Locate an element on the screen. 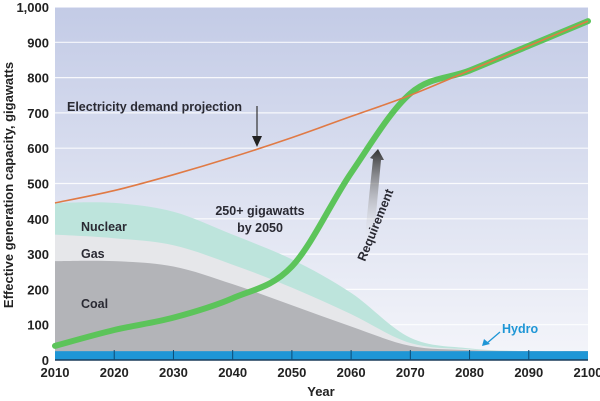 This screenshot has height=401, width=600. label-250-line2: by 2050 is located at coordinates (260, 228).